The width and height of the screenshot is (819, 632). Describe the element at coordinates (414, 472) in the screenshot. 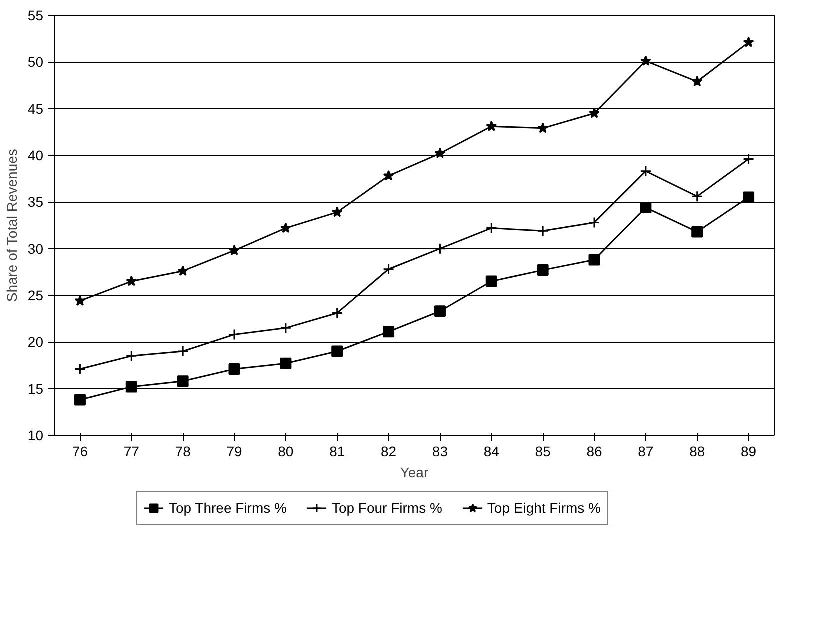

I see `x-axis-title: Year` at that location.